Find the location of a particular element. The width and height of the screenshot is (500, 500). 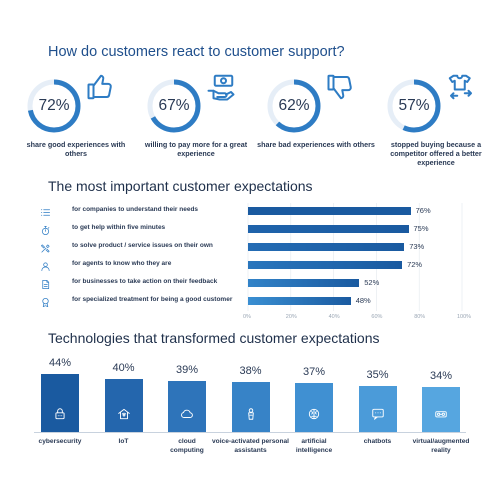

technology-value: 35% is located at coordinates (377, 374).